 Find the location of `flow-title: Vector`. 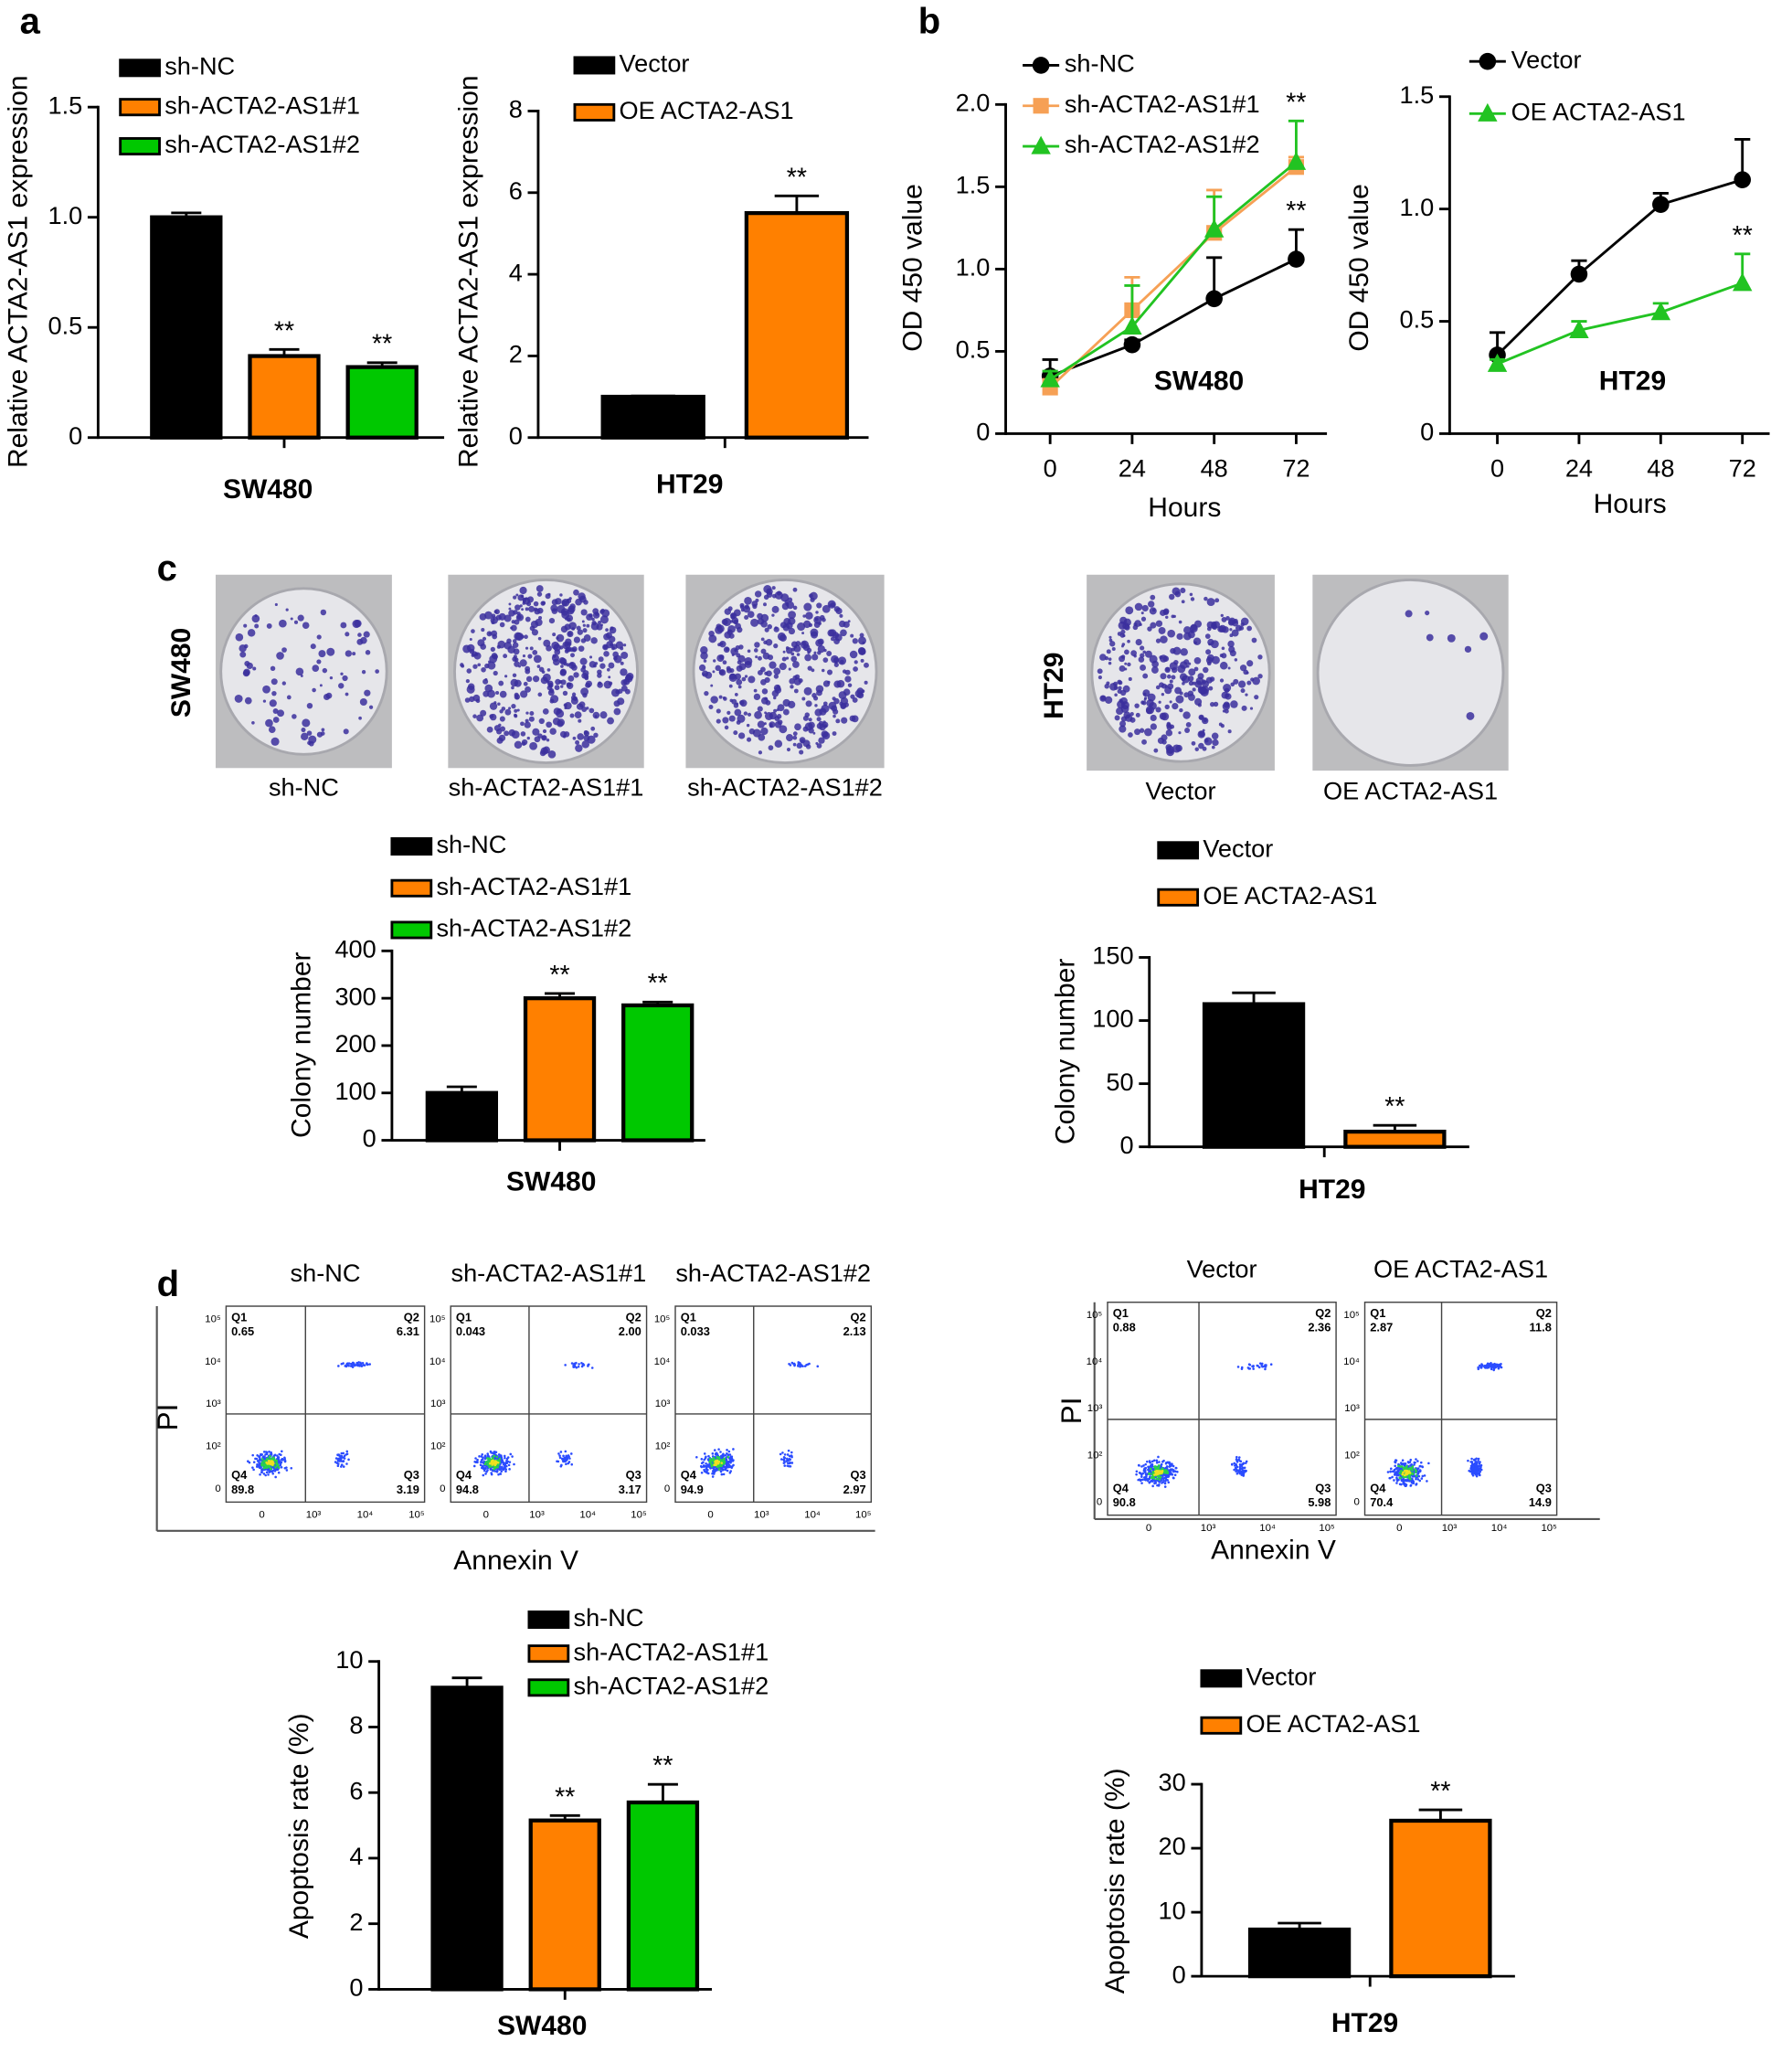

flow-title: Vector is located at coordinates (1222, 1269).